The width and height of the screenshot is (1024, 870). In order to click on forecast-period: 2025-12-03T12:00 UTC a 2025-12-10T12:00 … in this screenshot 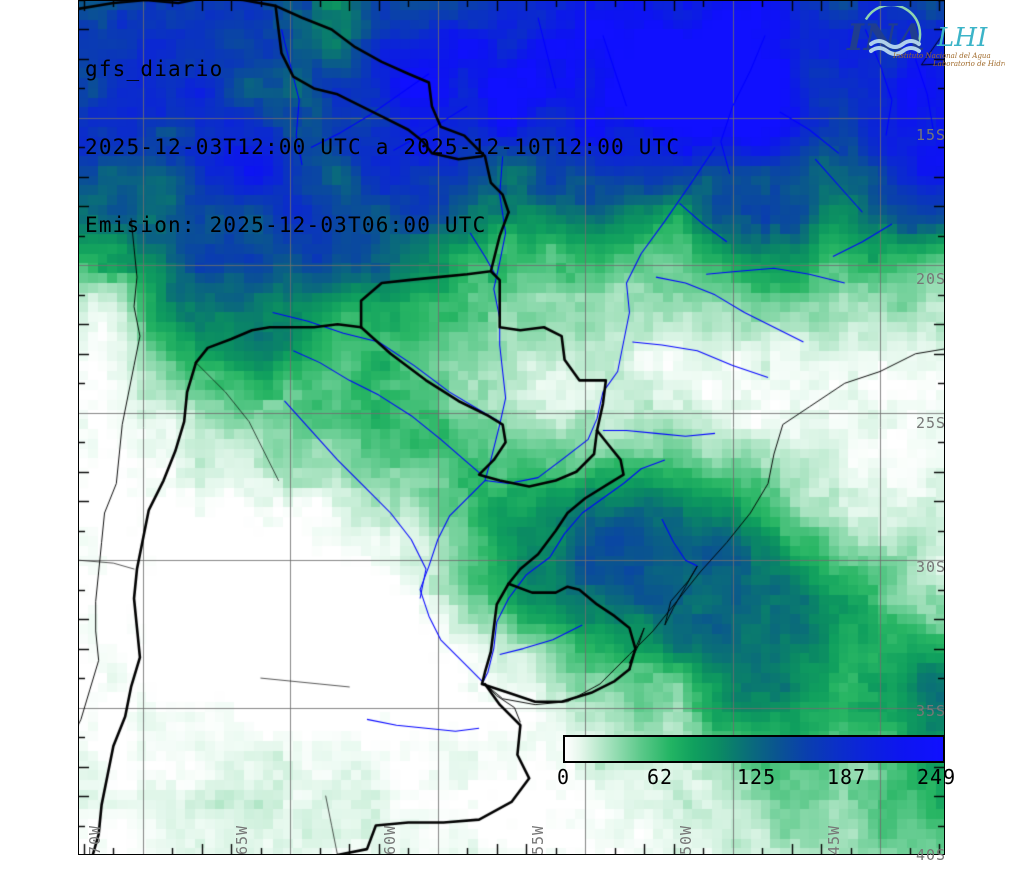, I will do `click(383, 147)`.